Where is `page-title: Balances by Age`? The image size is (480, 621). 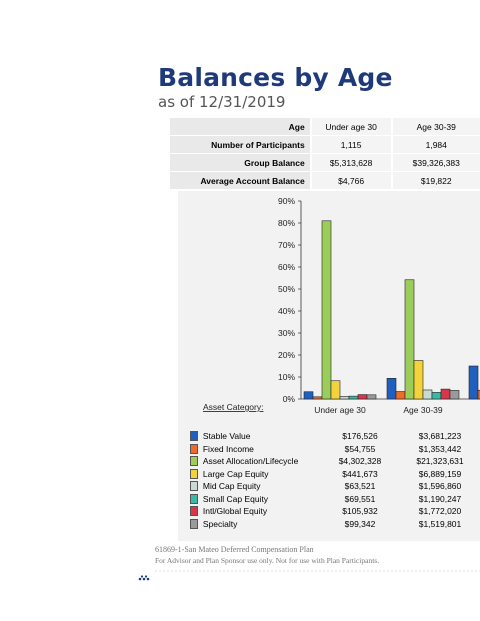 page-title: Balances by Age is located at coordinates (275, 77).